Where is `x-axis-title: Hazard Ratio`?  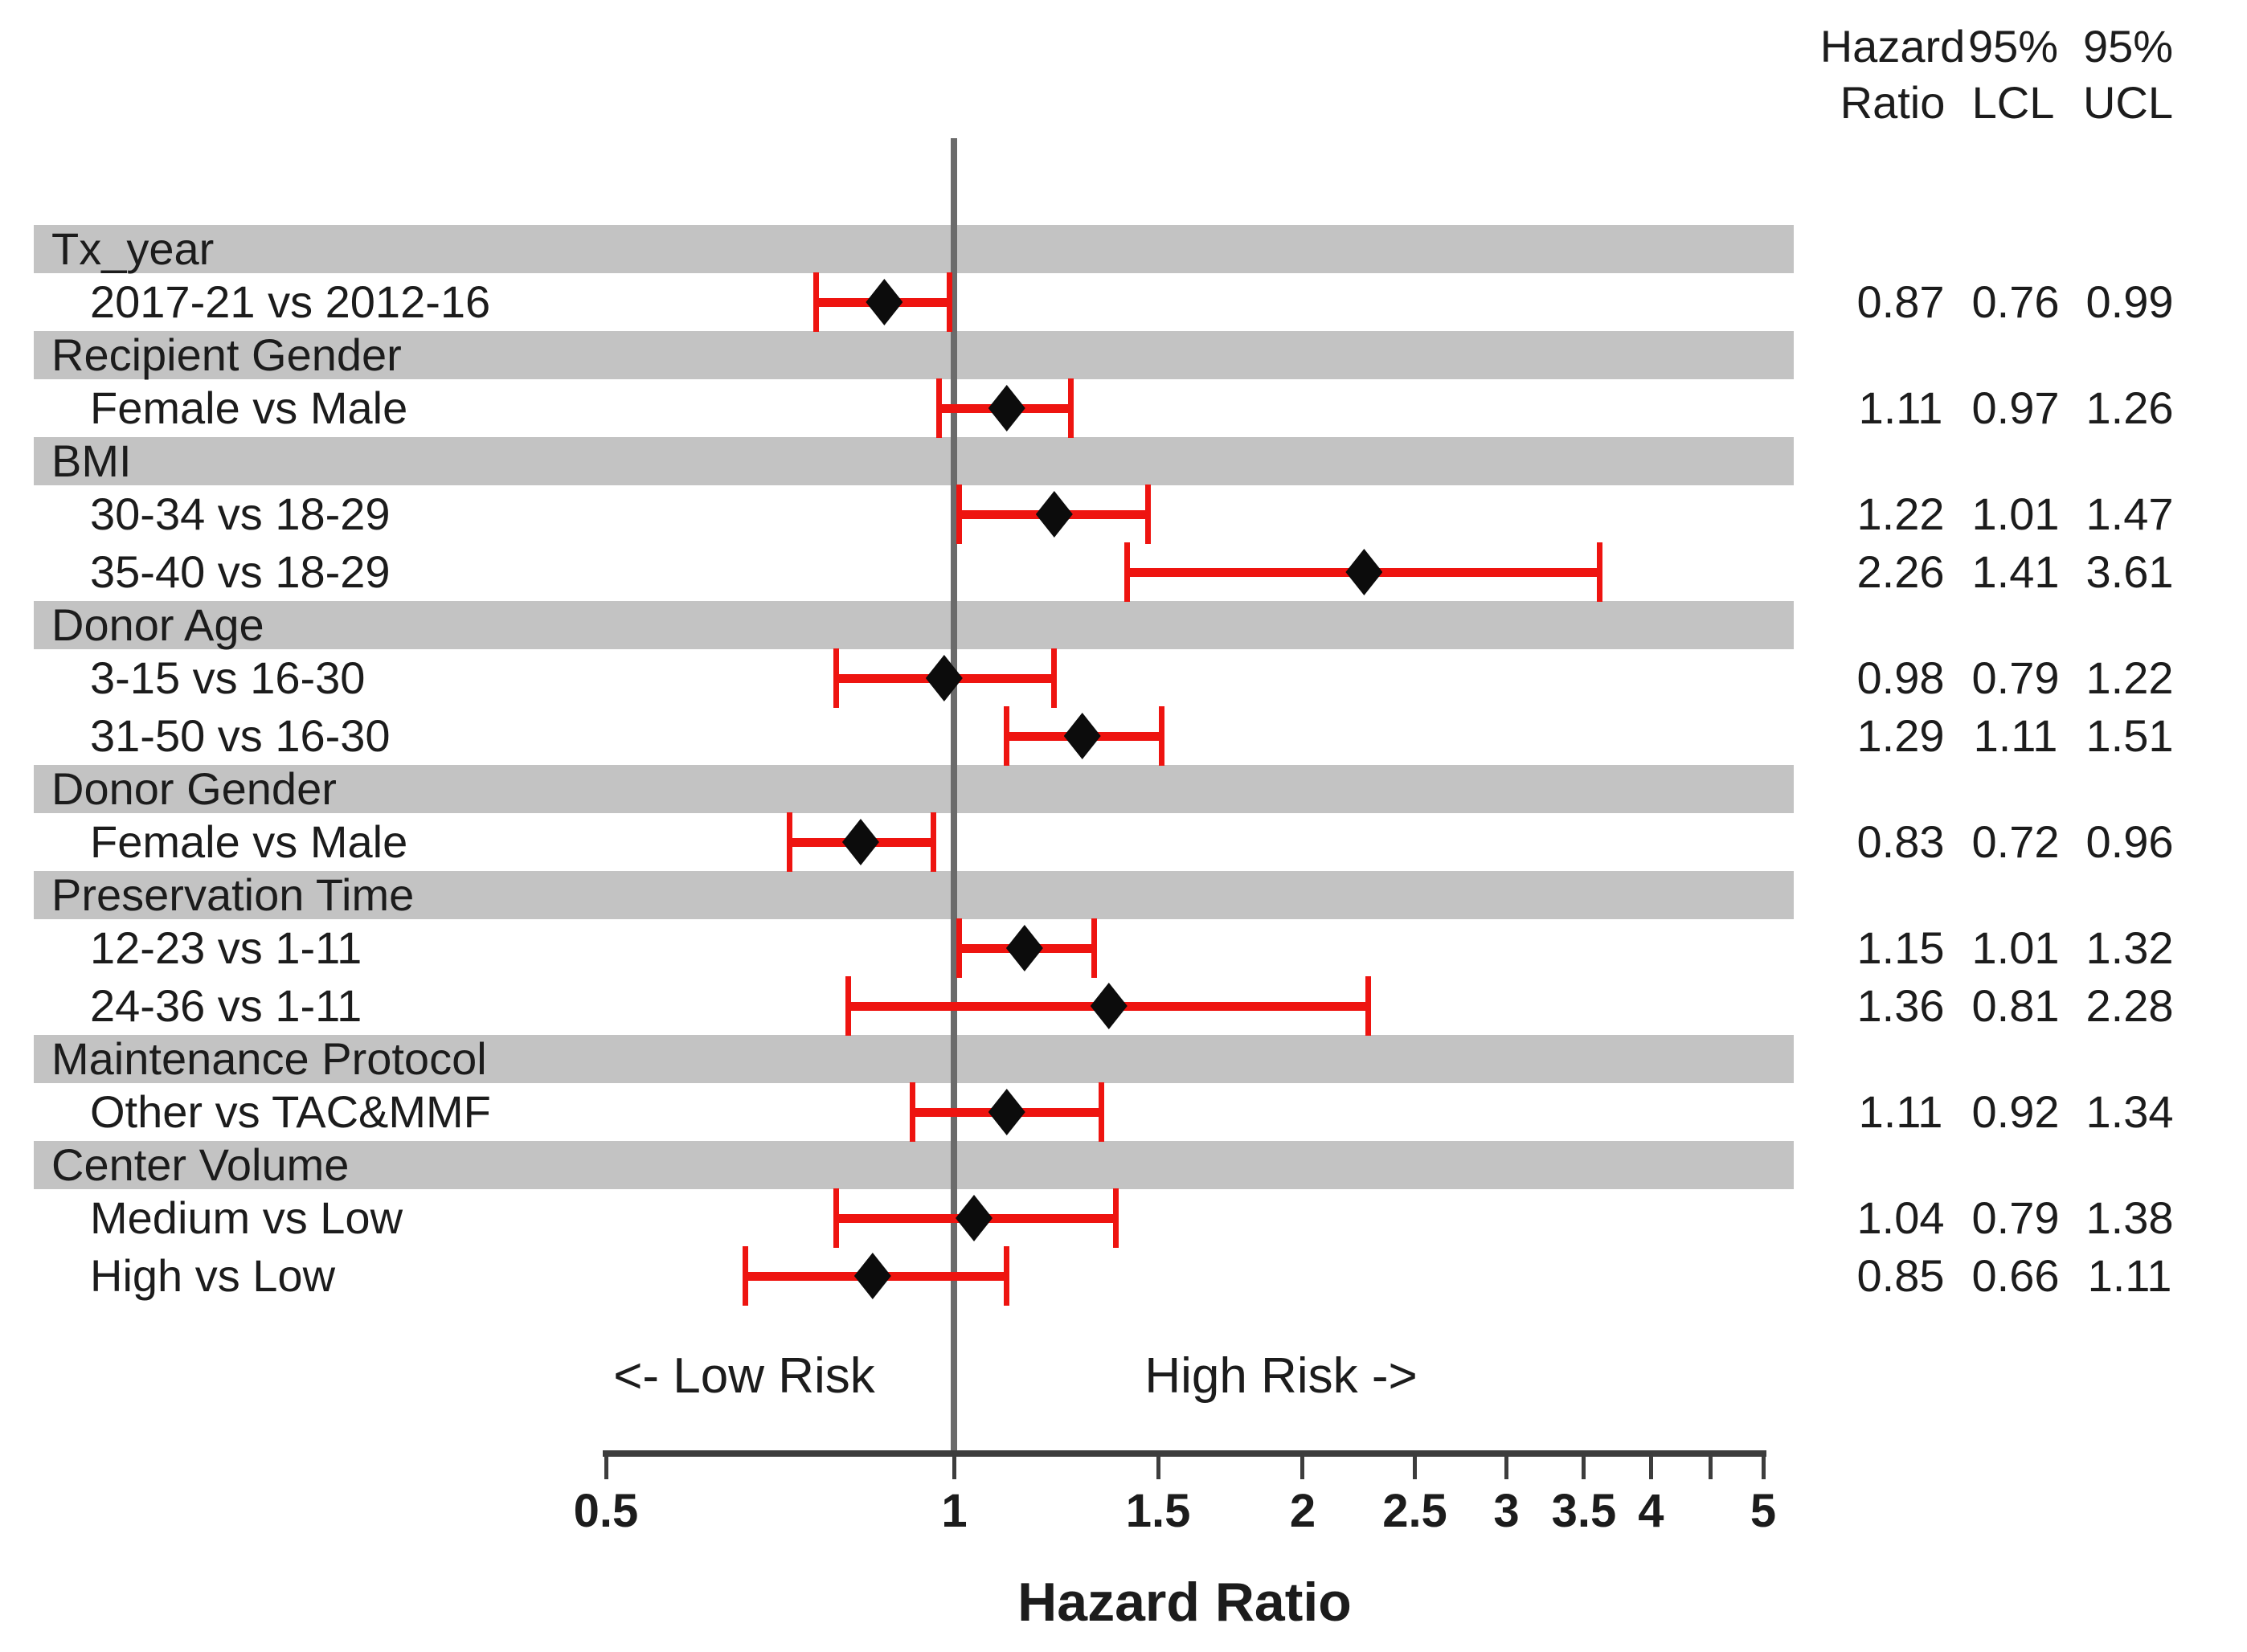 x-axis-title: Hazard Ratio is located at coordinates (1184, 1603).